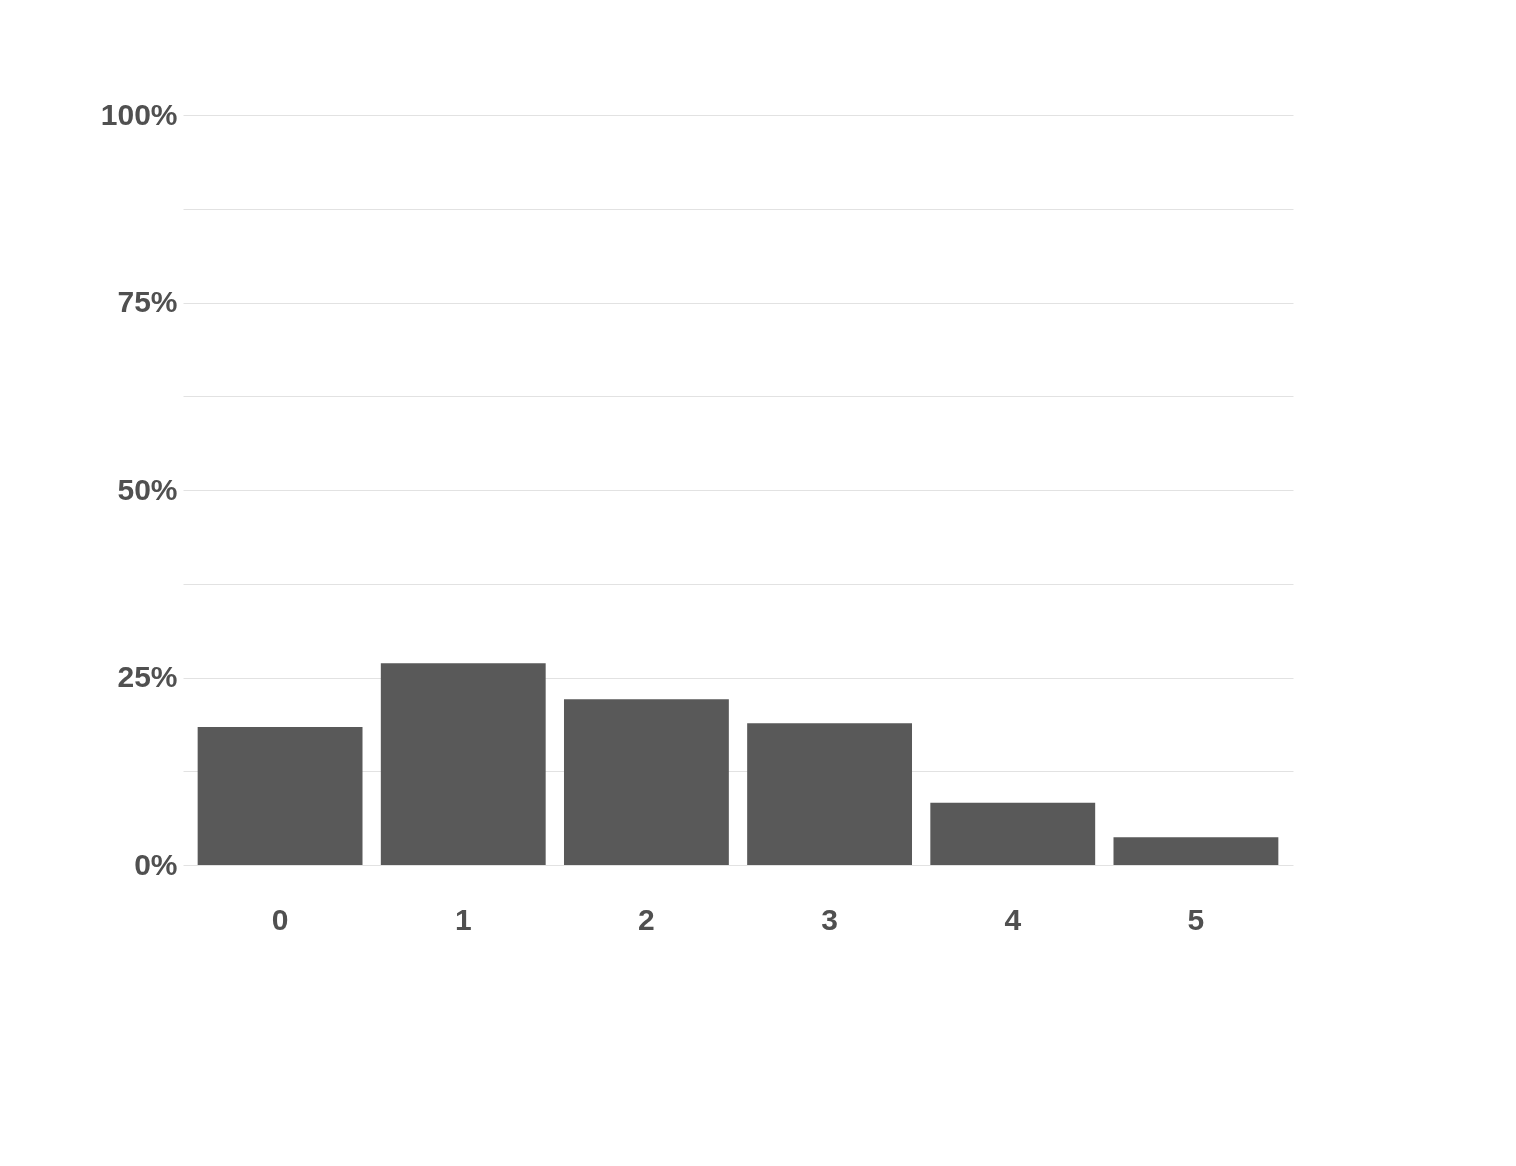  What do you see at coordinates (829, 919) in the screenshot?
I see `x-tick-label: 3` at bounding box center [829, 919].